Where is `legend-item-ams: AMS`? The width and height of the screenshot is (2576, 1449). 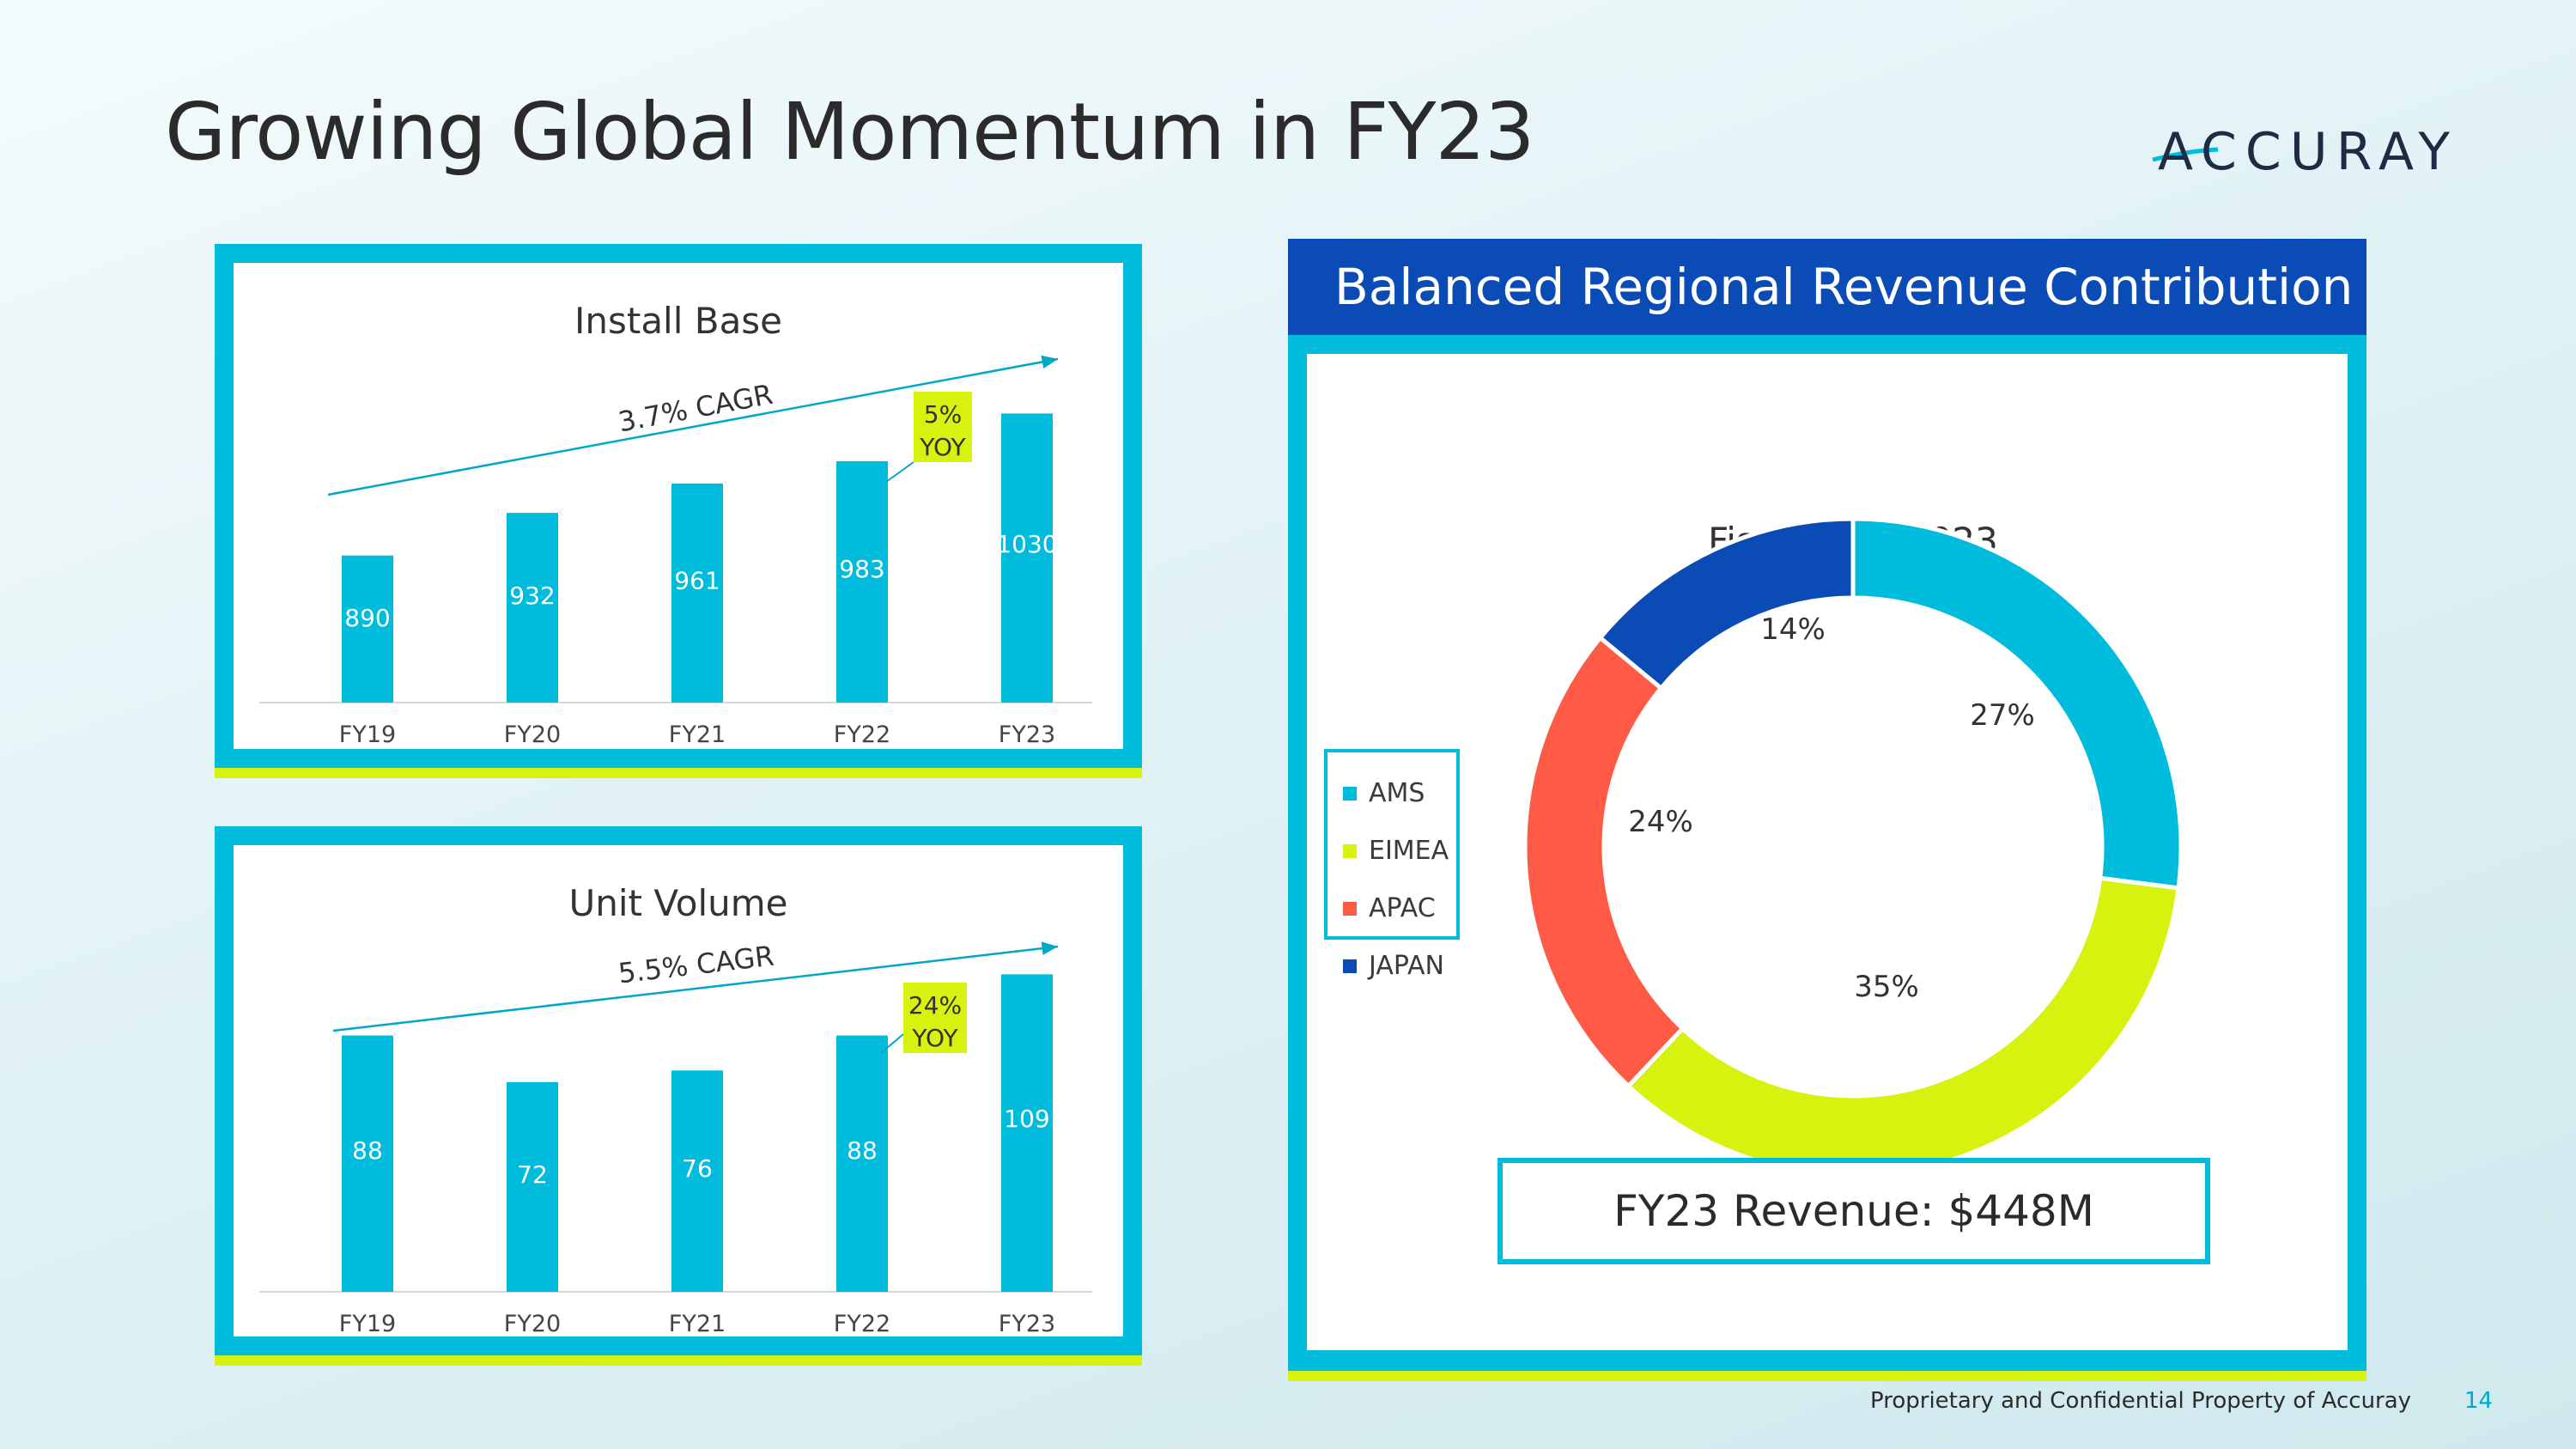 legend-item-ams: AMS is located at coordinates (1400, 793).